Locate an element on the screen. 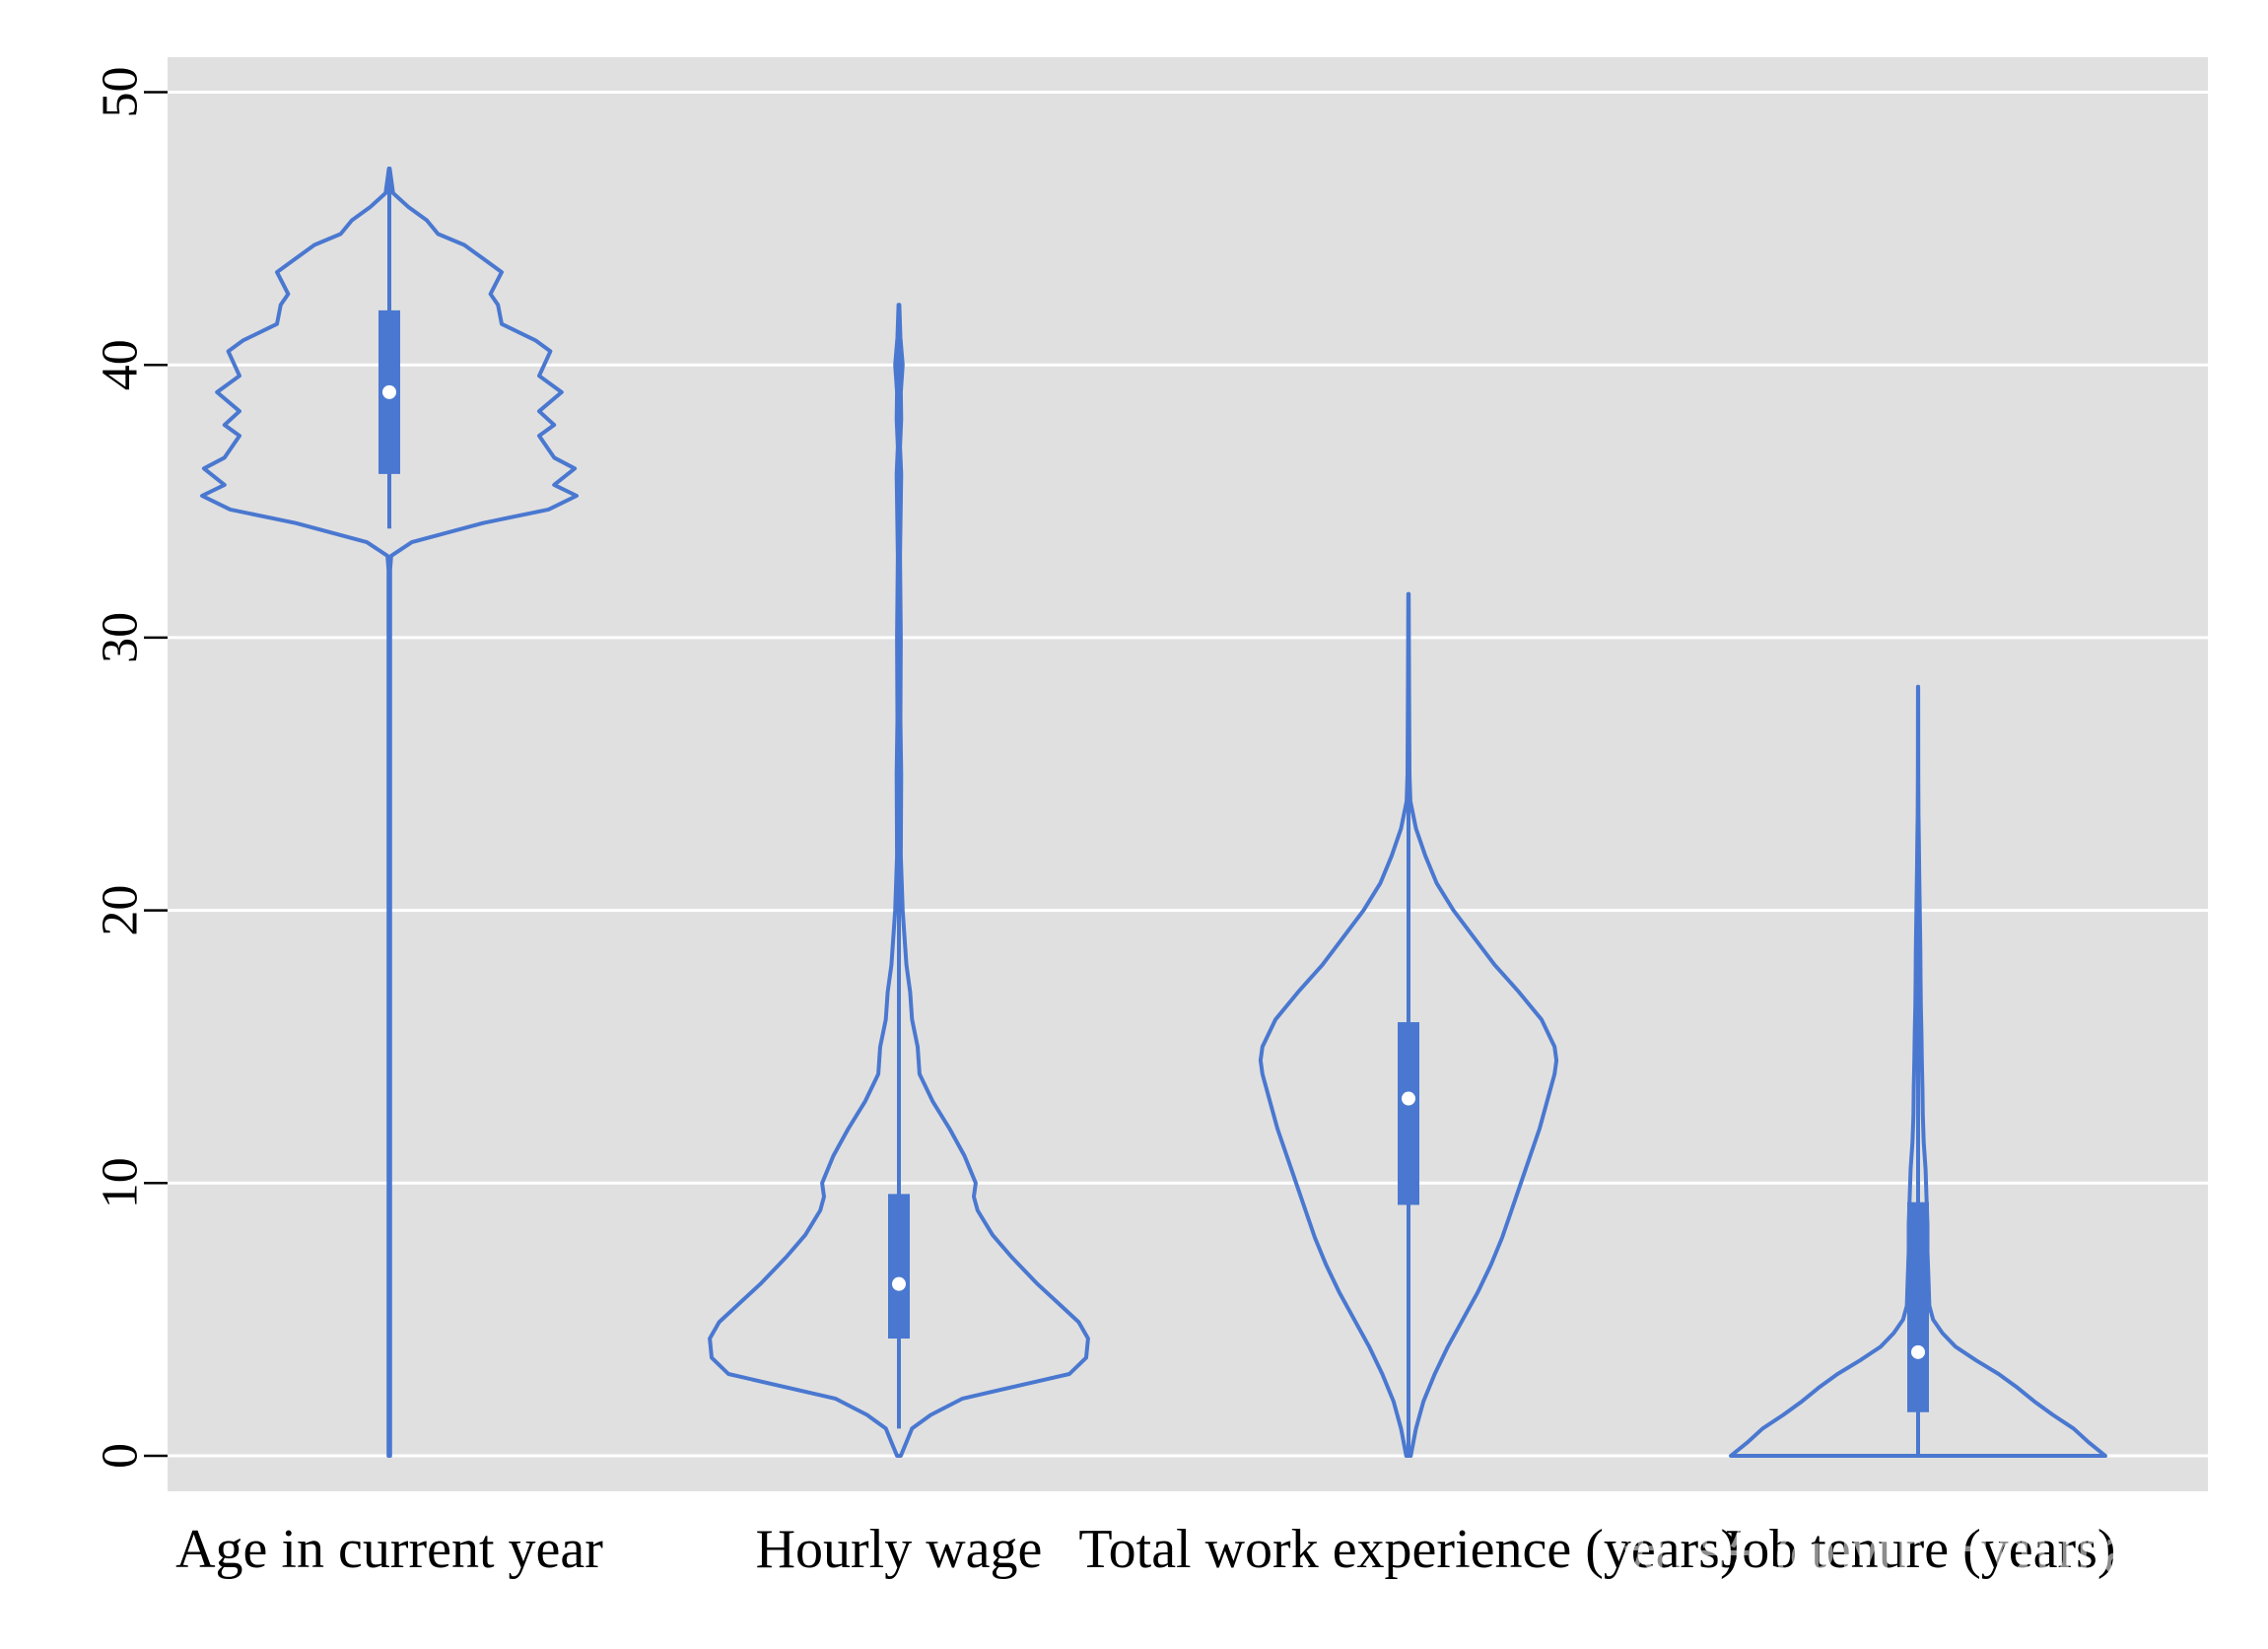 Image resolution: width=2268 pixels, height=1649 pixels. y-tick-label: 10 is located at coordinates (121, 1182).